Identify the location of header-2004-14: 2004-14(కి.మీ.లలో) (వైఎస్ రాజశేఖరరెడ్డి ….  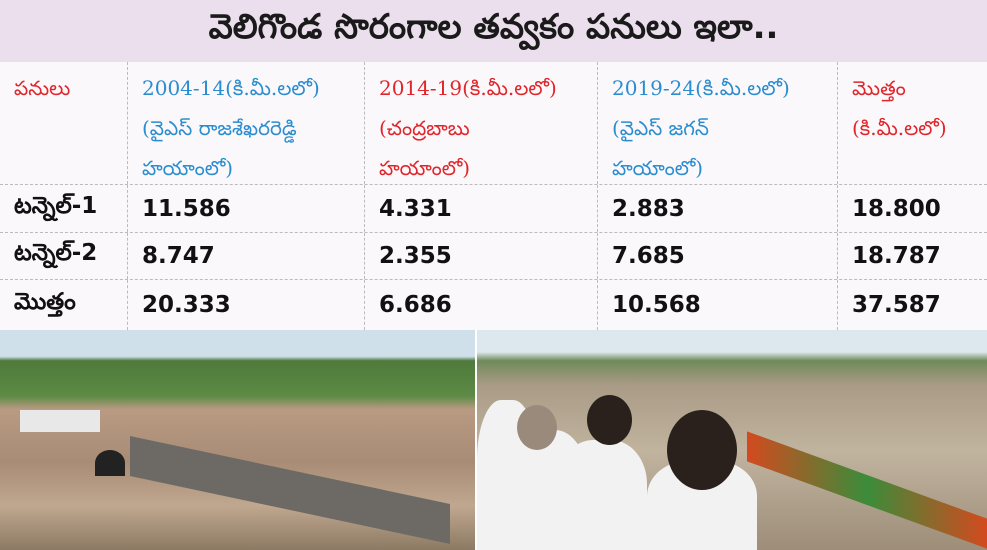
(246, 123).